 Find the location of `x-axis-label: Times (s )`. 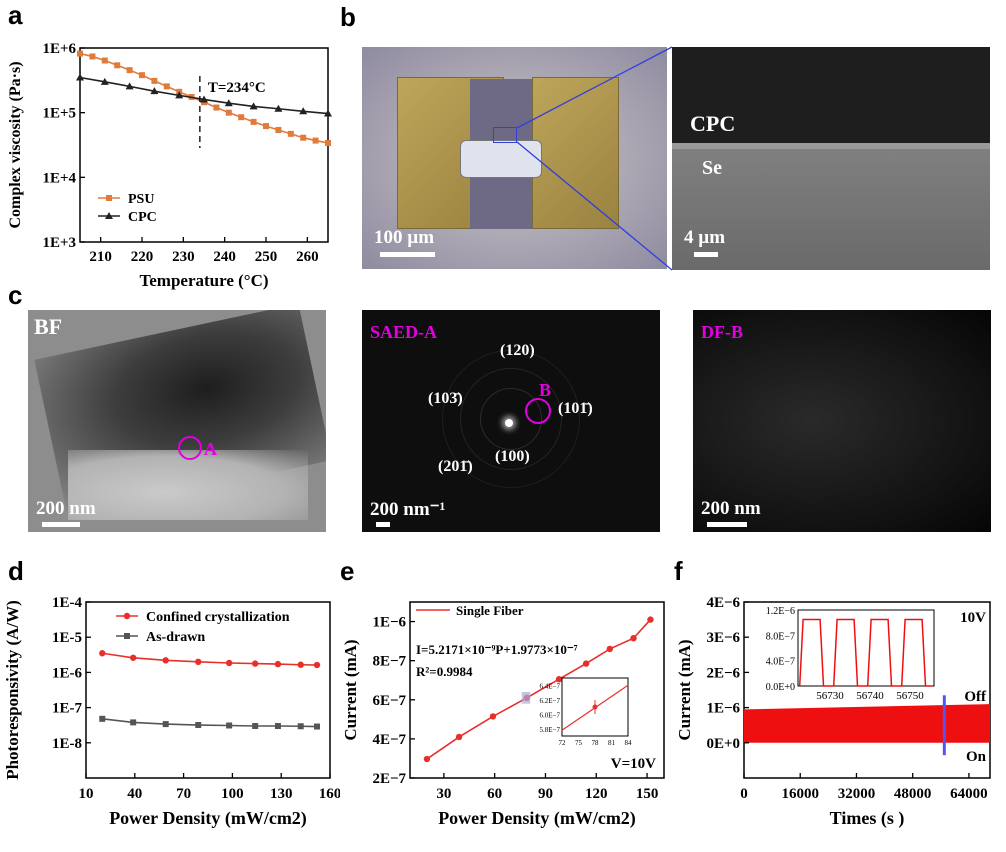

x-axis-label: Times (s ) is located at coordinates (867, 818).